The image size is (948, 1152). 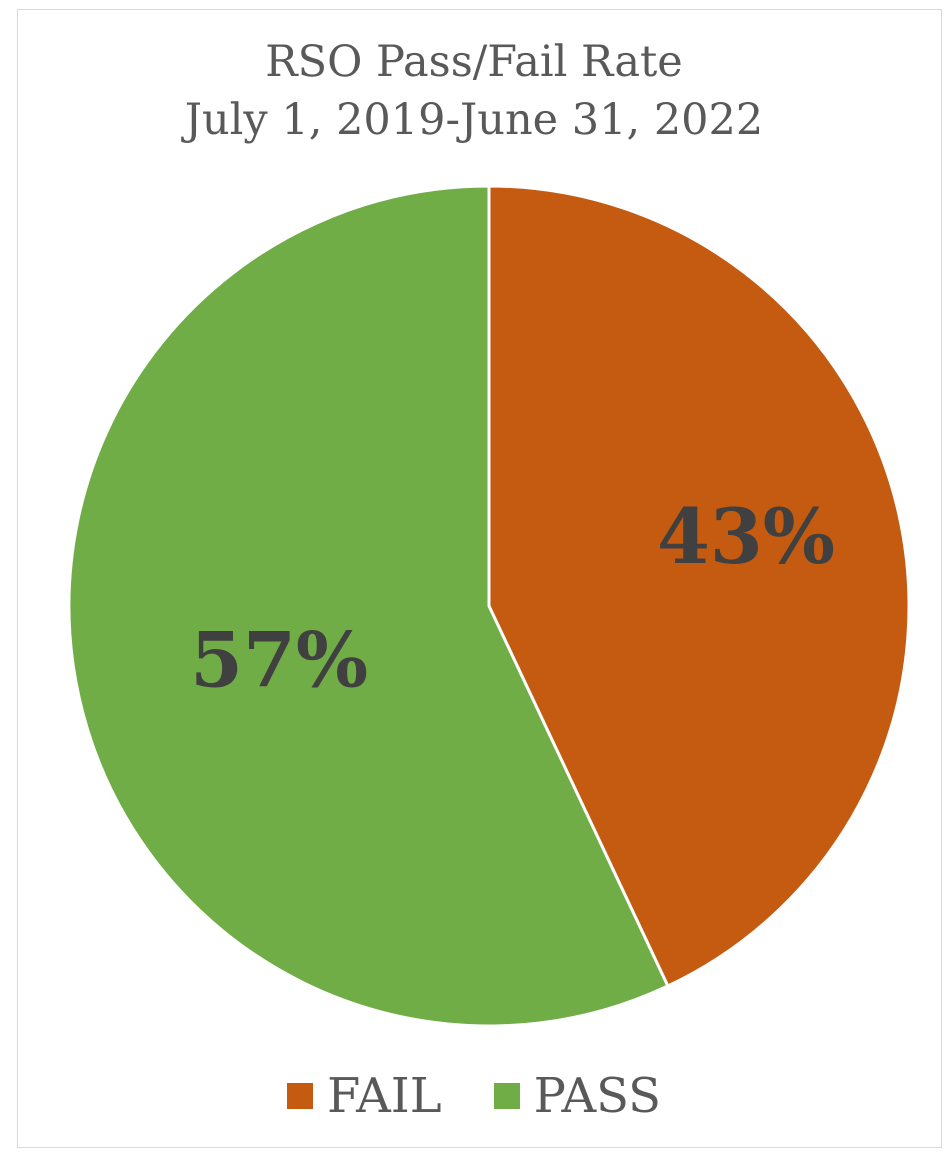 What do you see at coordinates (506, 1096) in the screenshot?
I see `legend-swatch-pass` at bounding box center [506, 1096].